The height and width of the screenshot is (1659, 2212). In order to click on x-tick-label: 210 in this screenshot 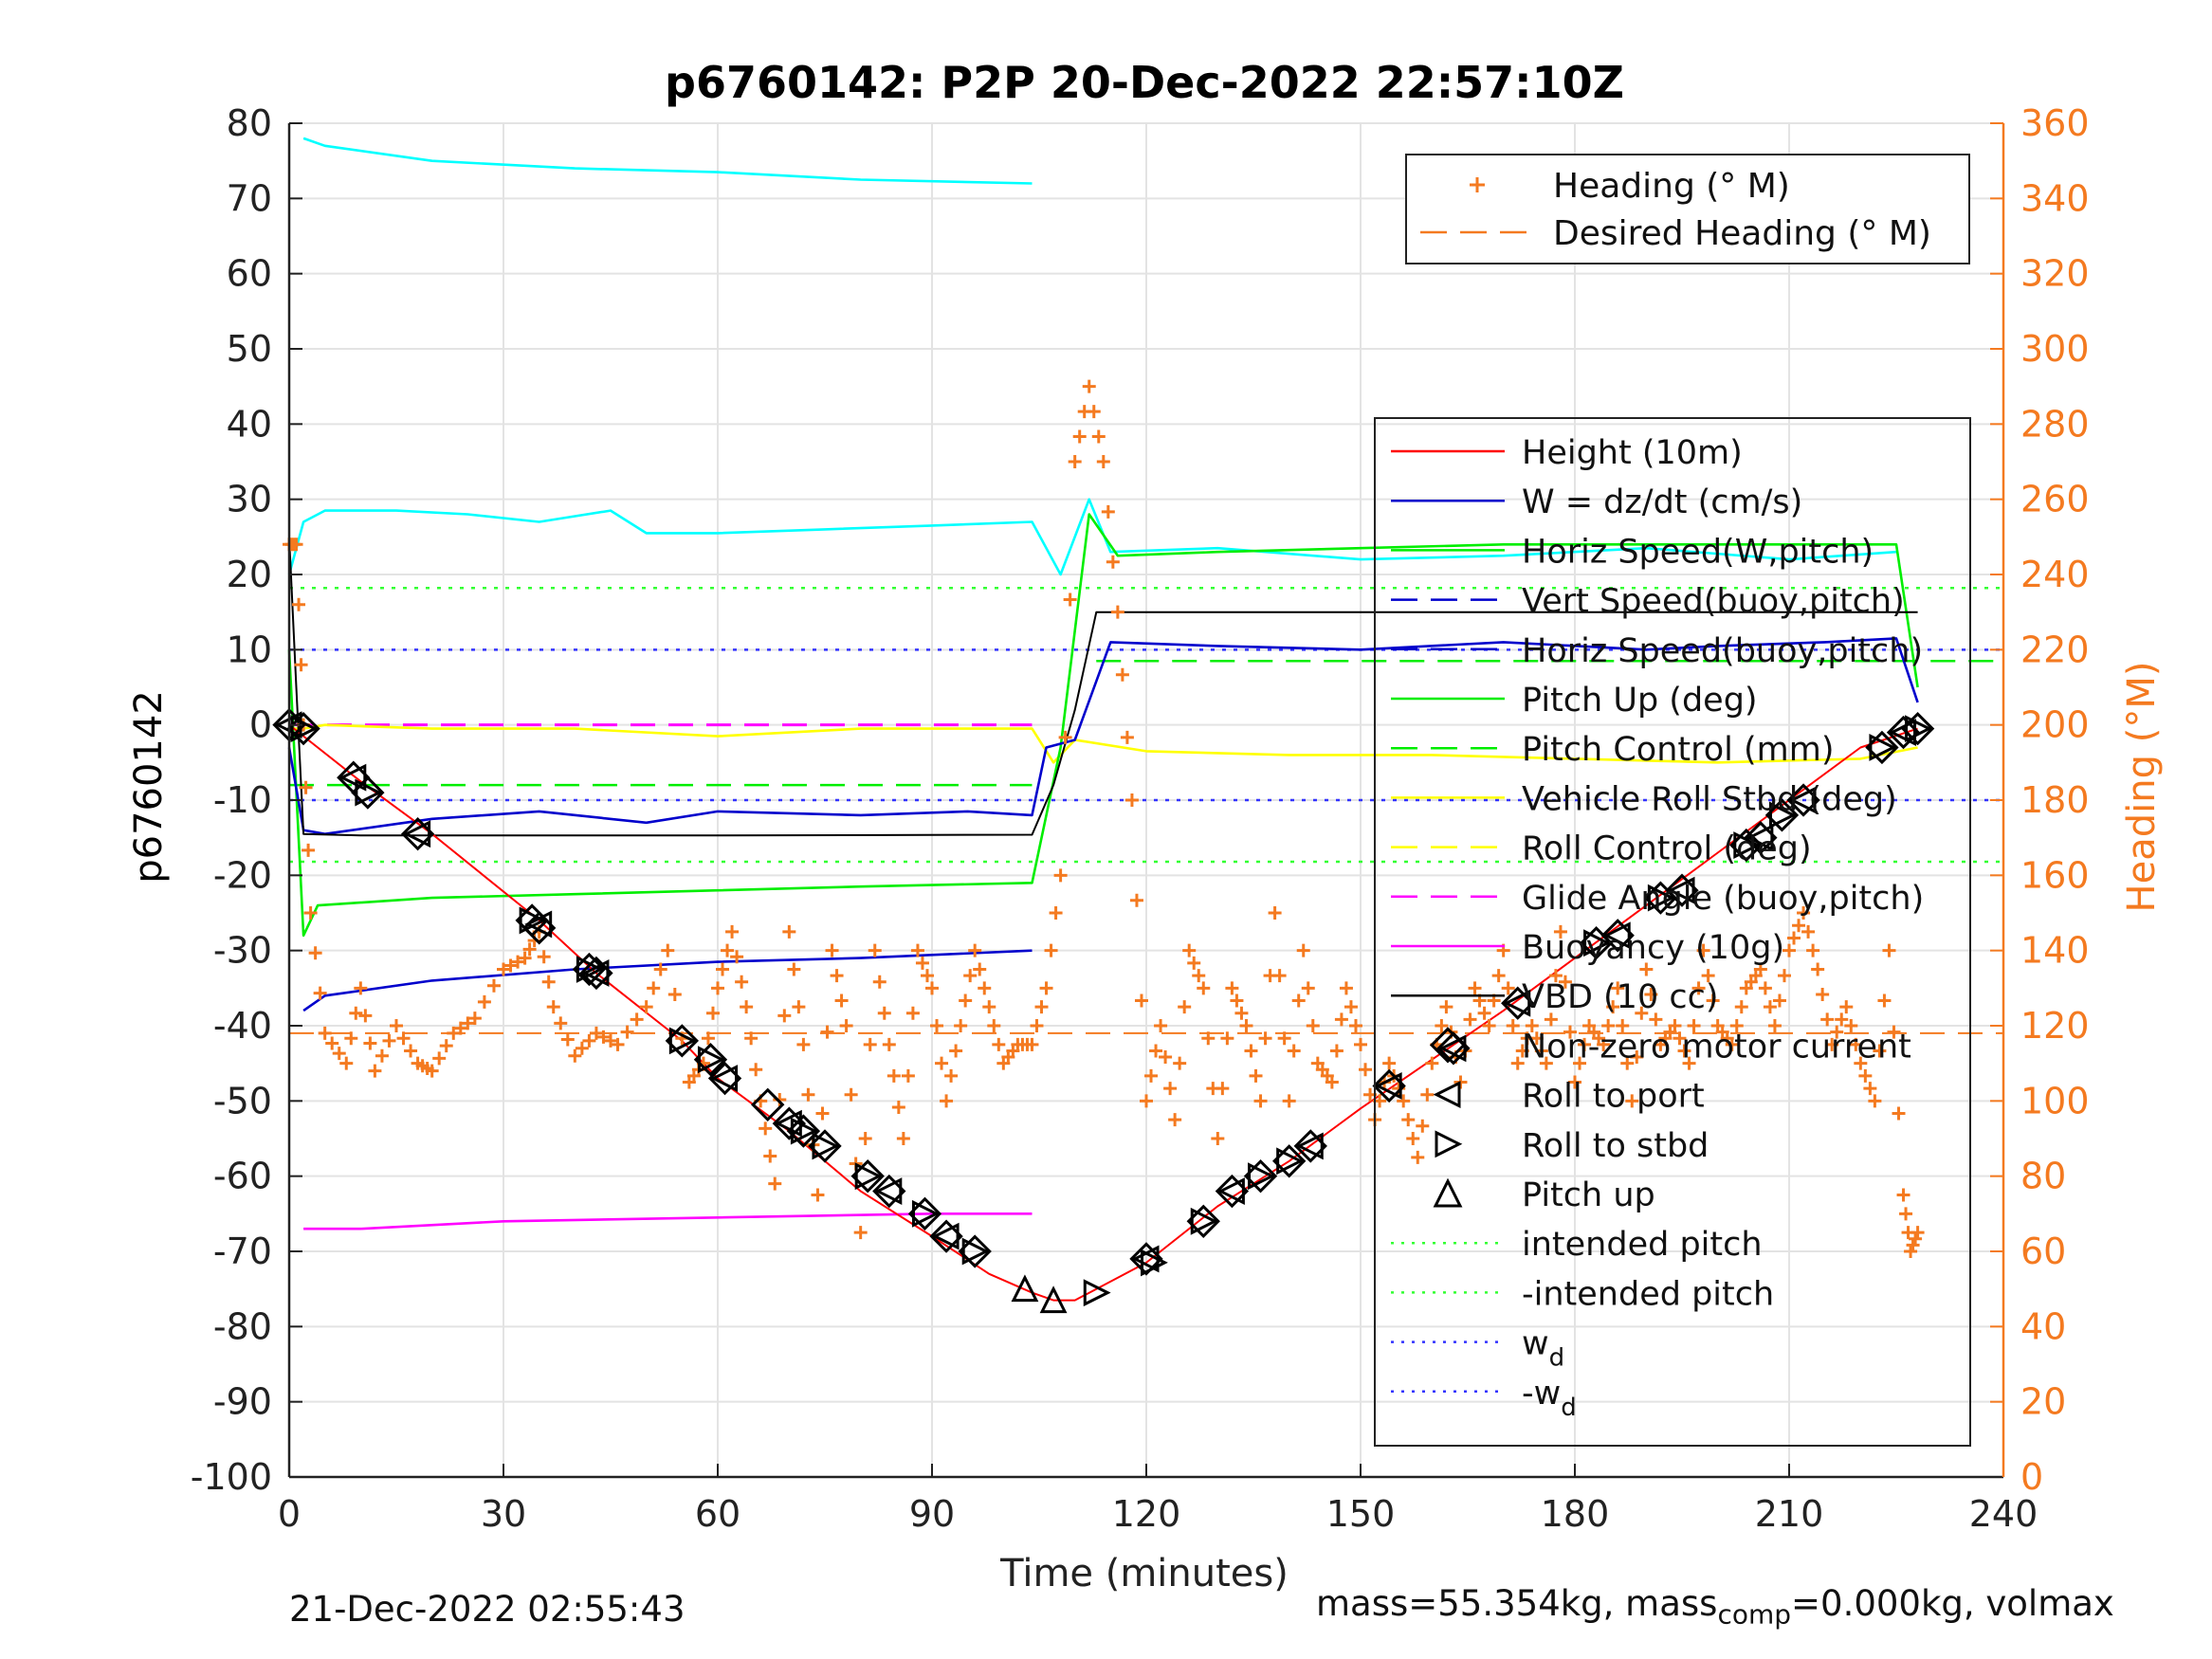, I will do `click(1789, 1514)`.